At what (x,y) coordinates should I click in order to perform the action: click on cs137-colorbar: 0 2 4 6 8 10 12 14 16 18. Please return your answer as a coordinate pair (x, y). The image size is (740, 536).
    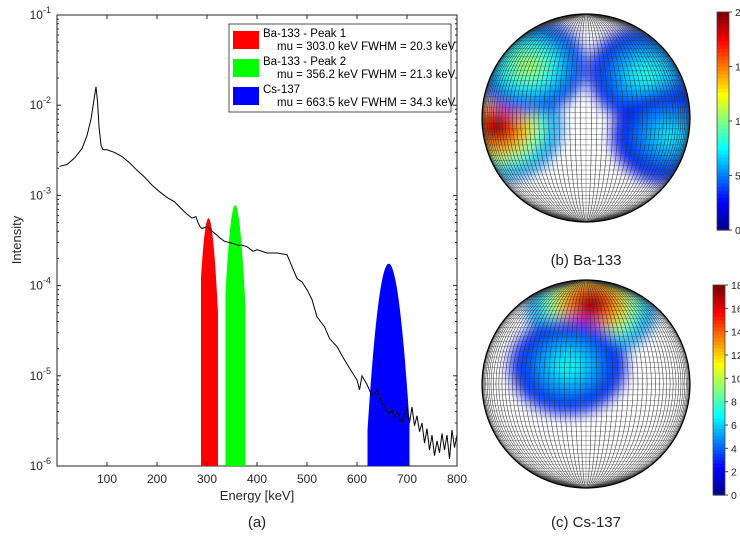
    Looking at the image, I should click on (726, 391).